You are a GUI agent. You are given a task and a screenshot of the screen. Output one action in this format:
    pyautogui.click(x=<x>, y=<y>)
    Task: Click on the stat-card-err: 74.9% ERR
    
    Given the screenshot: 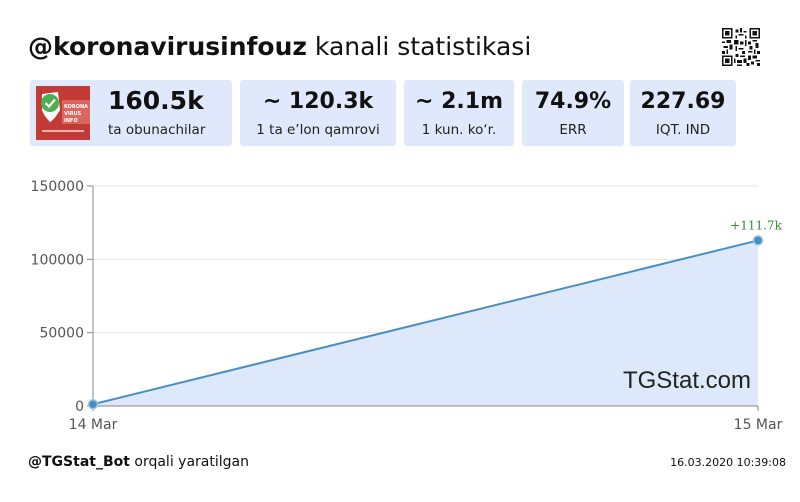 What is the action you would take?
    pyautogui.click(x=573, y=113)
    